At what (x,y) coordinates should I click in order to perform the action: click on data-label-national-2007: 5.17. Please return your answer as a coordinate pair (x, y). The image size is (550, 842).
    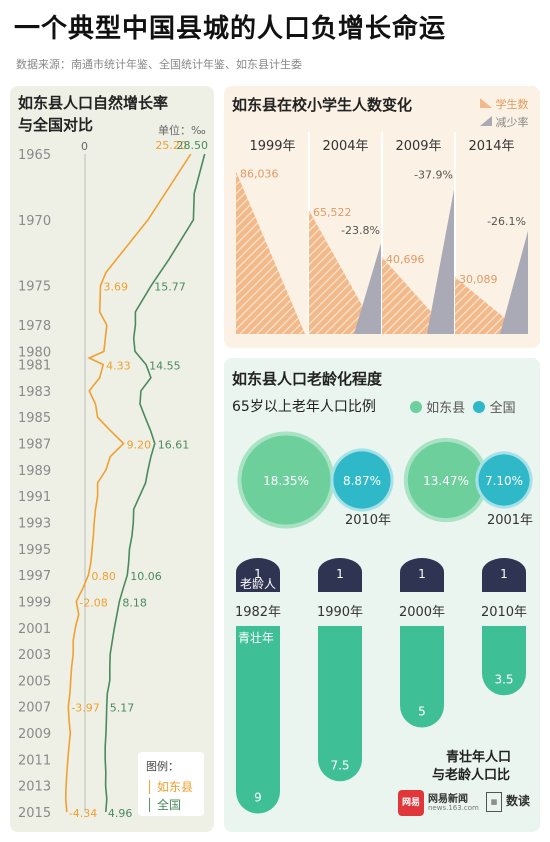
    Looking at the image, I should click on (122, 708).